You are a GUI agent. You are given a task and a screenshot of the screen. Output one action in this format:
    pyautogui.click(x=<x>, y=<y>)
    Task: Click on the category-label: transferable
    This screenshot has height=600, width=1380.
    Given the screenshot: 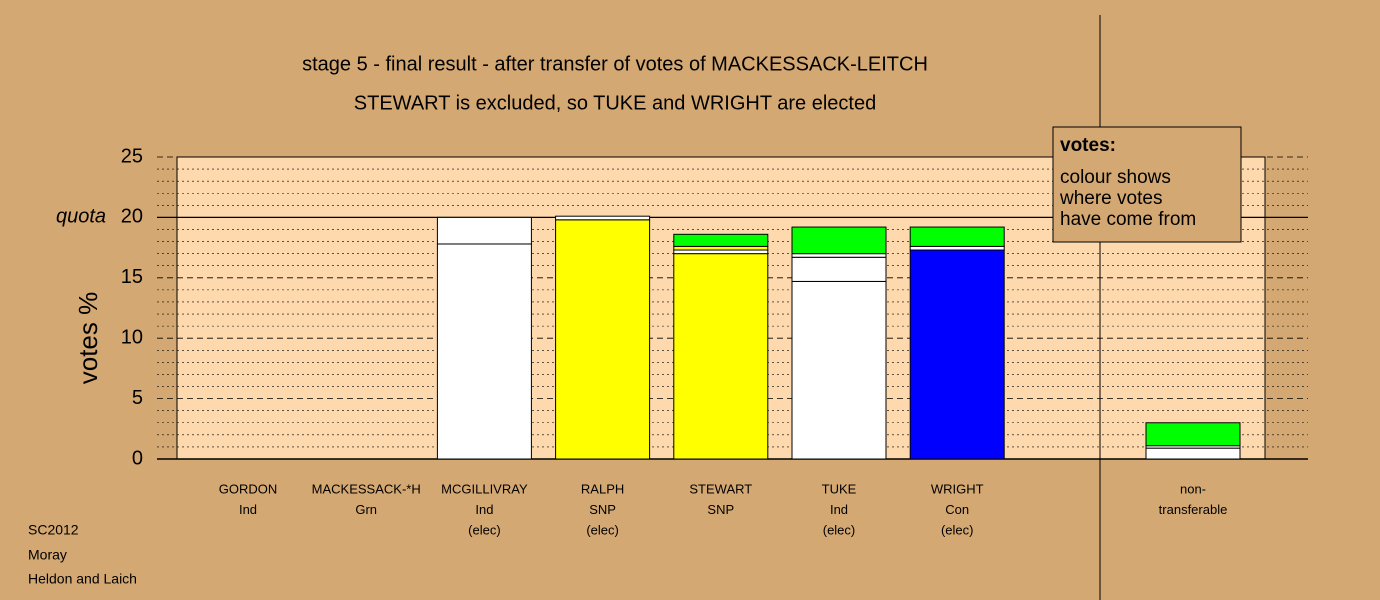 What is the action you would take?
    pyautogui.click(x=1193, y=509)
    